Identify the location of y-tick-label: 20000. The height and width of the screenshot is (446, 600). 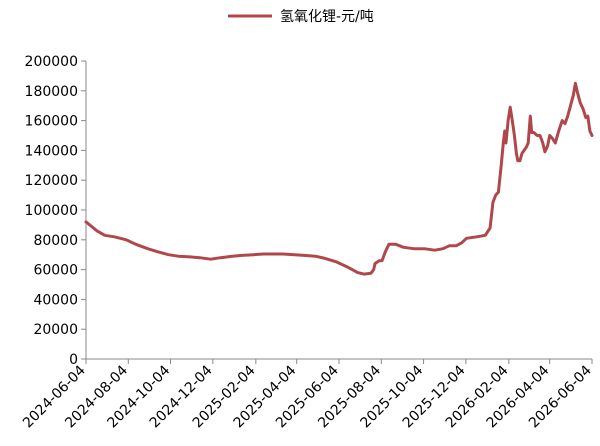
(55, 330).